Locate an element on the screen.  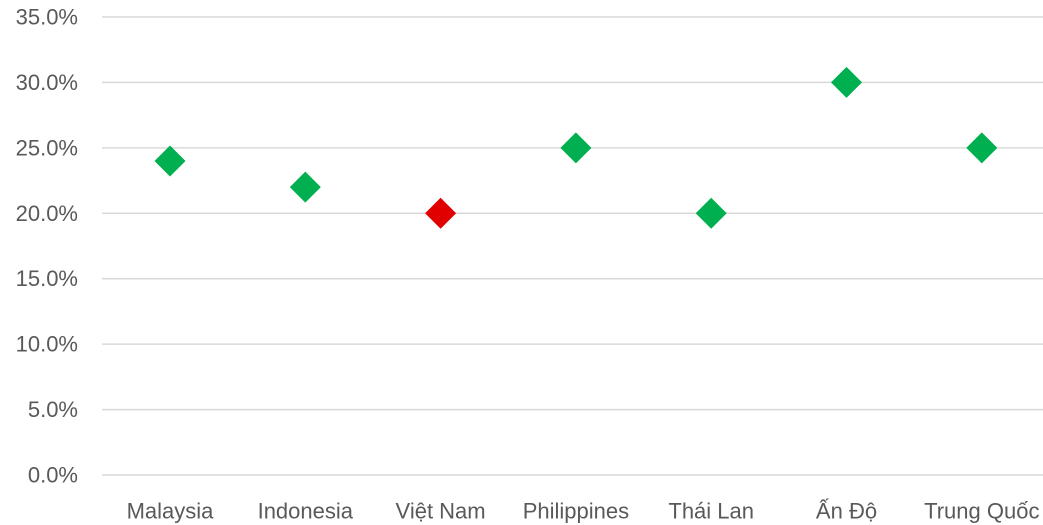
y-tick-label: 20.0% is located at coordinates (47, 213).